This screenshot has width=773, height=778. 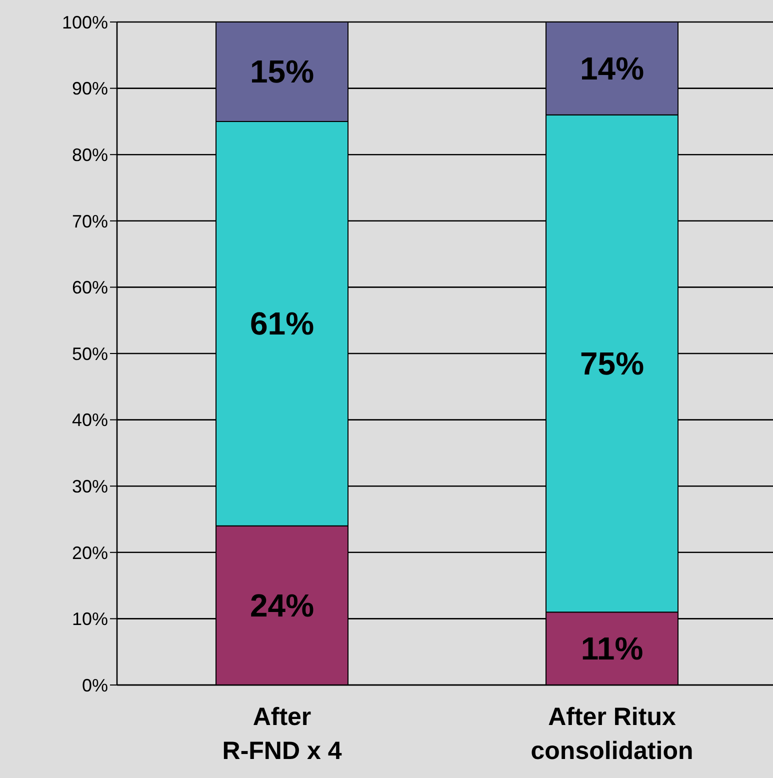 What do you see at coordinates (90, 88) in the screenshot?
I see `y-tick-label: 90%` at bounding box center [90, 88].